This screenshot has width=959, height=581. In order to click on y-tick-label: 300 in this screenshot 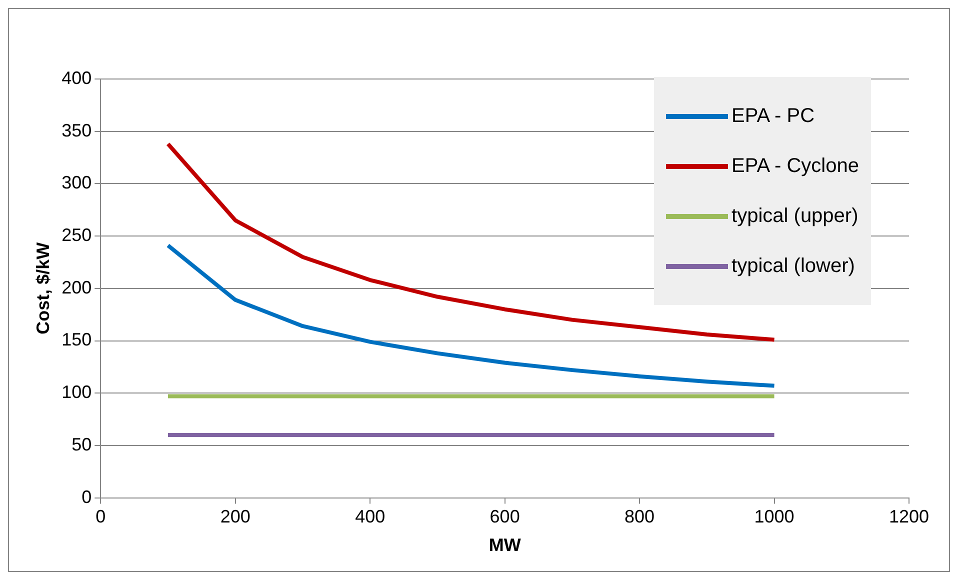, I will do `click(77, 182)`.